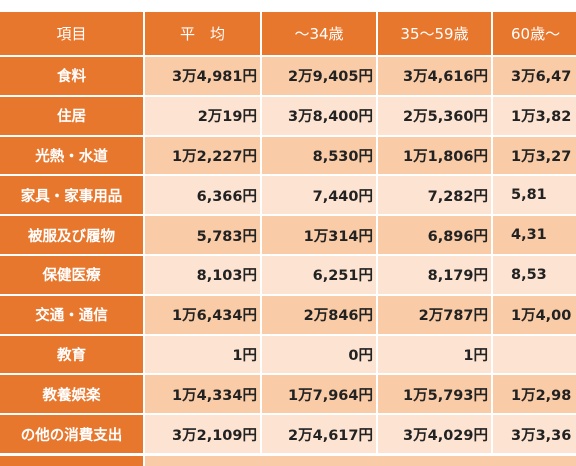 The height and width of the screenshot is (466, 576). Describe the element at coordinates (202, 115) in the screenshot. I see `value-cell: 2万19円` at that location.